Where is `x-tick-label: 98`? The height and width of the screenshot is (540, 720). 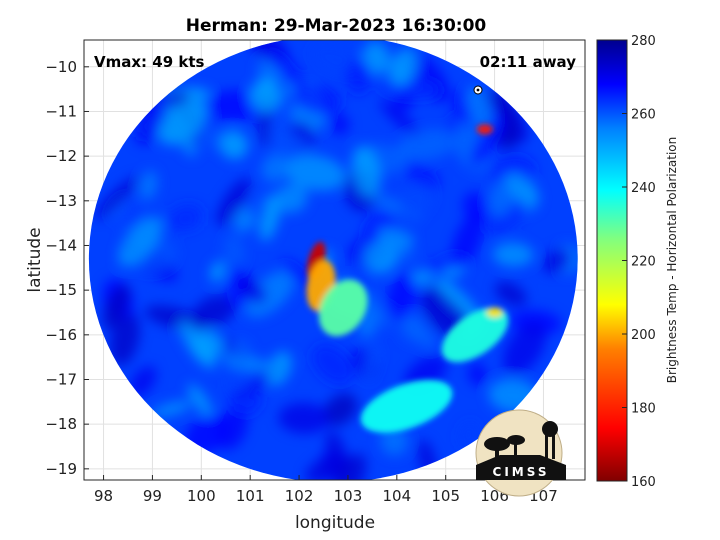 x-tick-label: 98 is located at coordinates (103, 496).